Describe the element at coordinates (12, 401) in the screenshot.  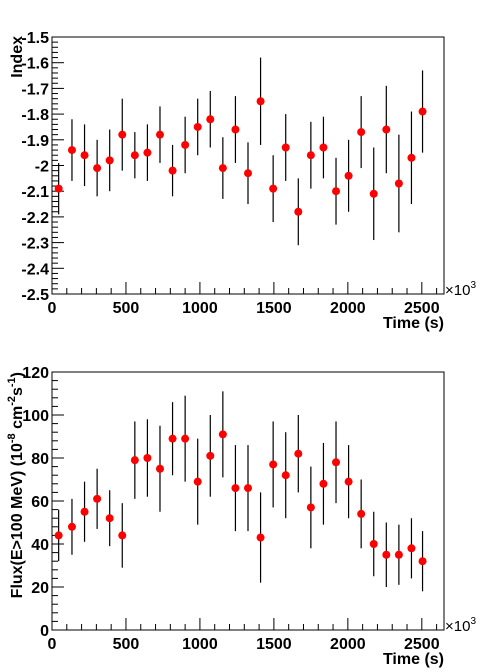
I see `flux-ylabel-sup2: -2` at that location.